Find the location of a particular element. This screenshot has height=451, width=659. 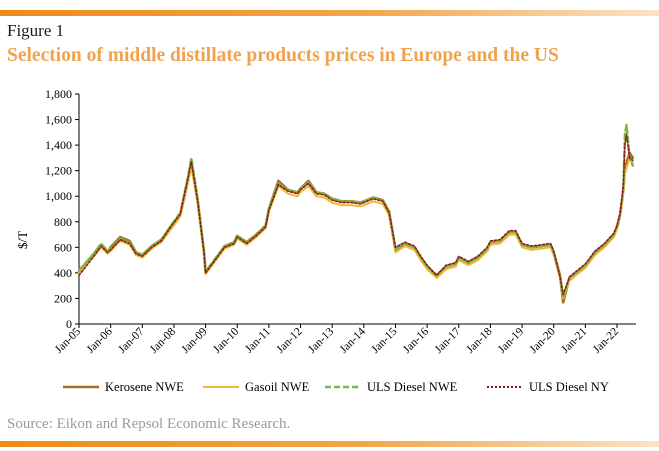

x-tick-label: Jan-19 is located at coordinates (511, 340).